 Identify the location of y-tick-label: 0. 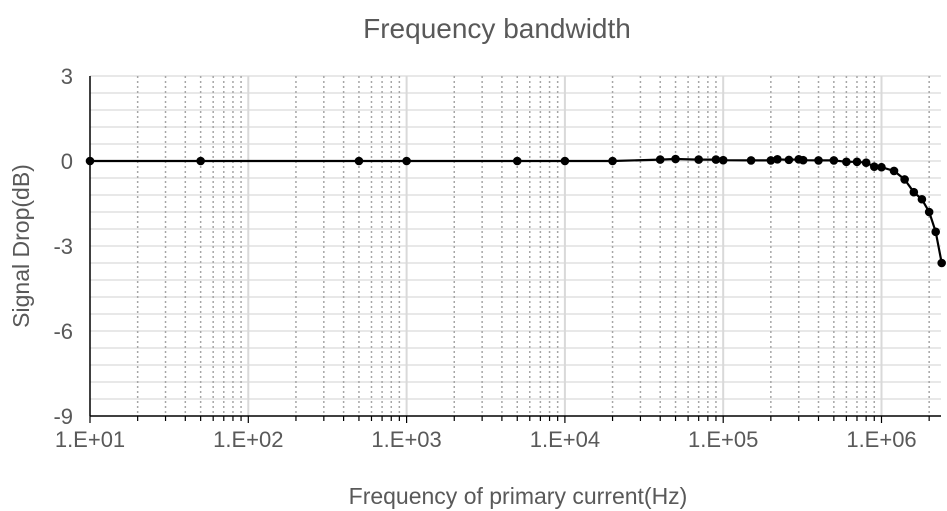
(67, 161).